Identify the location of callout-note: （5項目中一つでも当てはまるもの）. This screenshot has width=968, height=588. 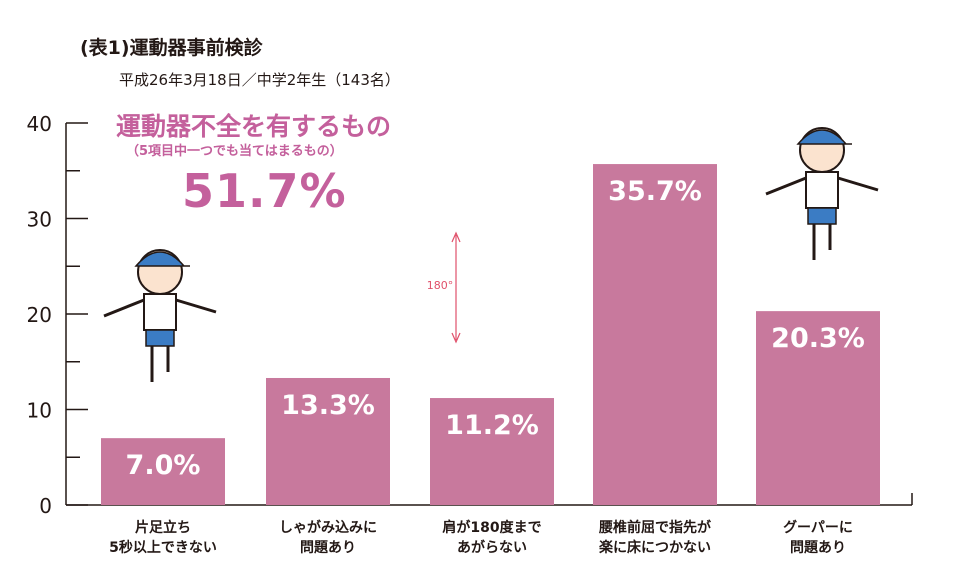
(234, 151).